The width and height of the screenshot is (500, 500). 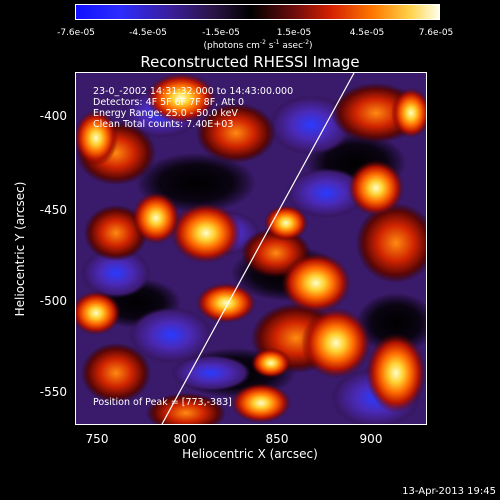 What do you see at coordinates (250, 62) in the screenshot?
I see `plot-title: Reconstructed RHESSI Image` at bounding box center [250, 62].